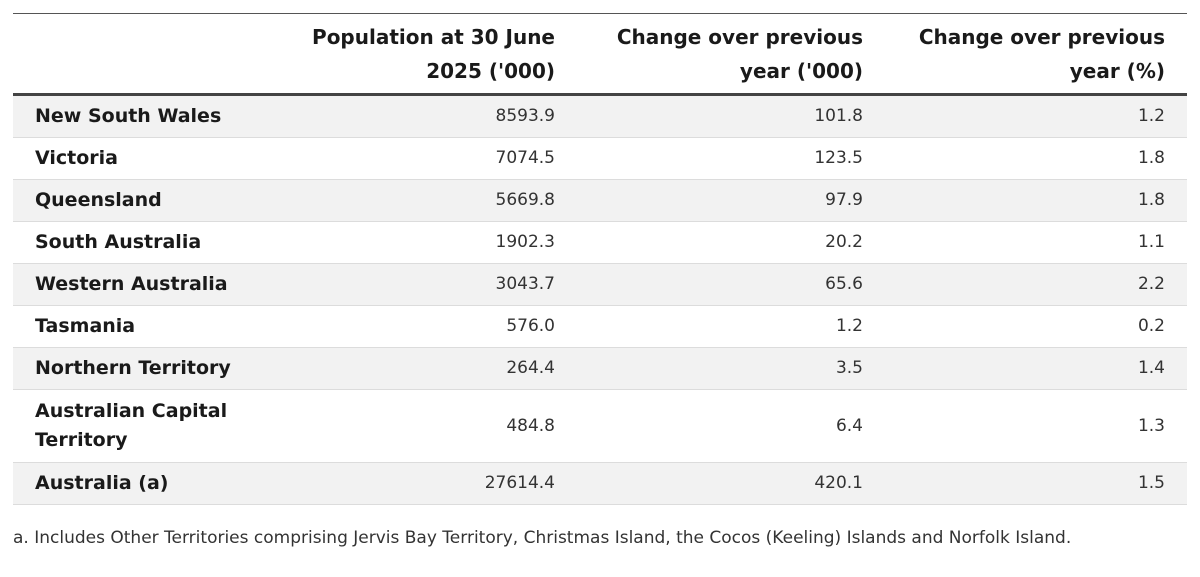 The width and height of the screenshot is (1200, 577). Describe the element at coordinates (133, 483) in the screenshot. I see `row-region: Australia (a)` at that location.